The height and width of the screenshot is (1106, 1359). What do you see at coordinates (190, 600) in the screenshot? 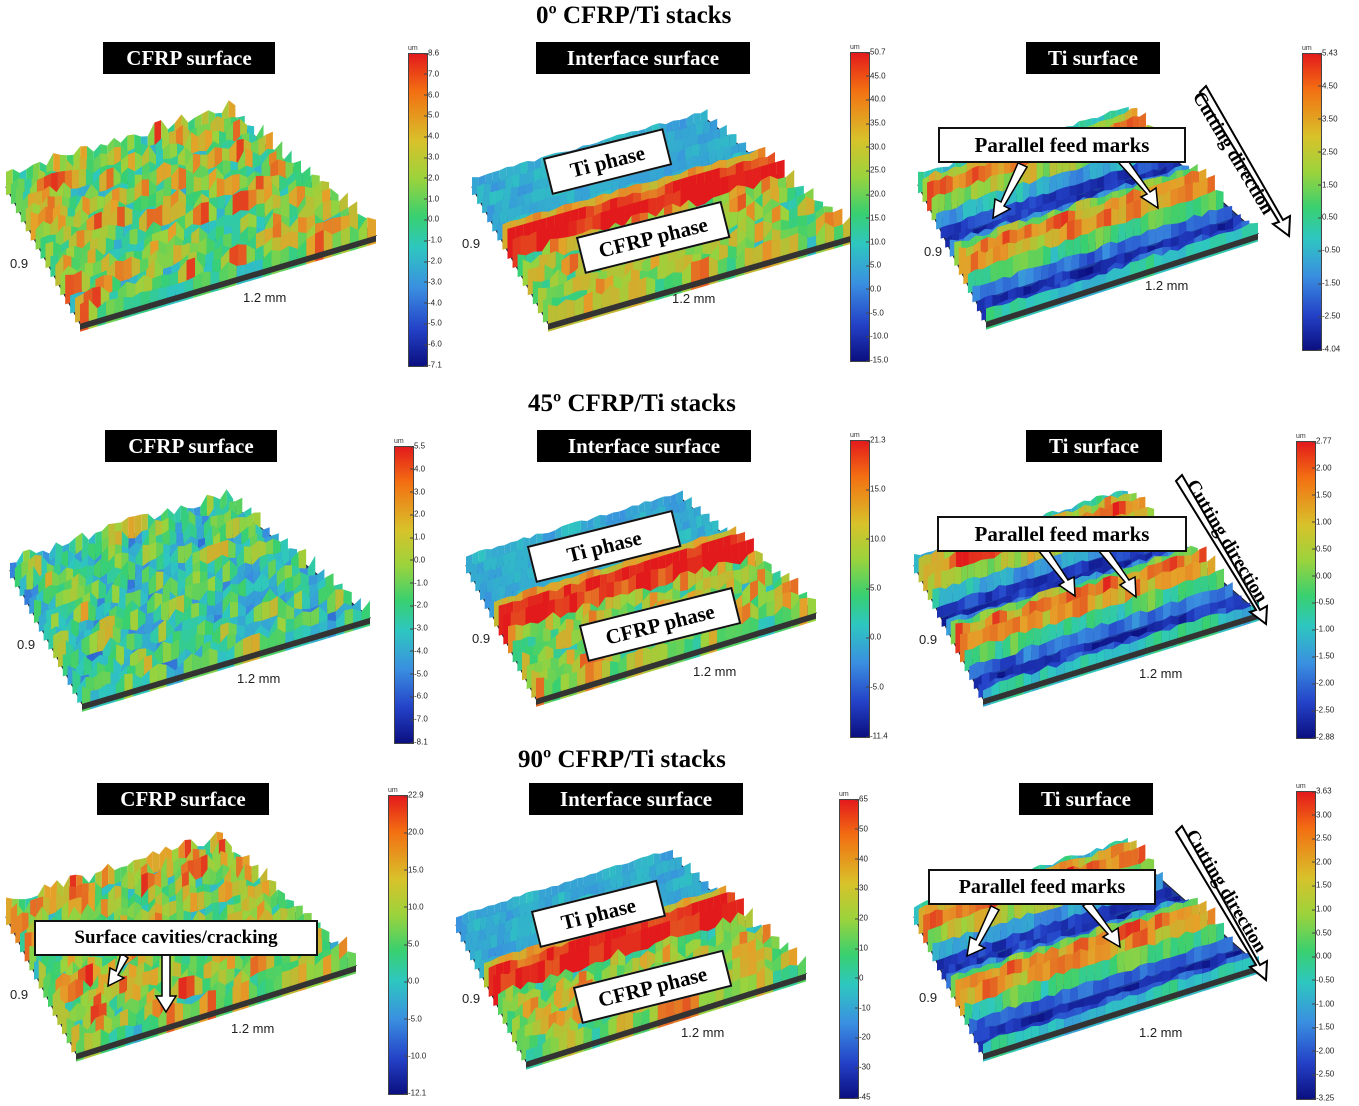
I see `surface-plot-cfrp-45deg` at bounding box center [190, 600].